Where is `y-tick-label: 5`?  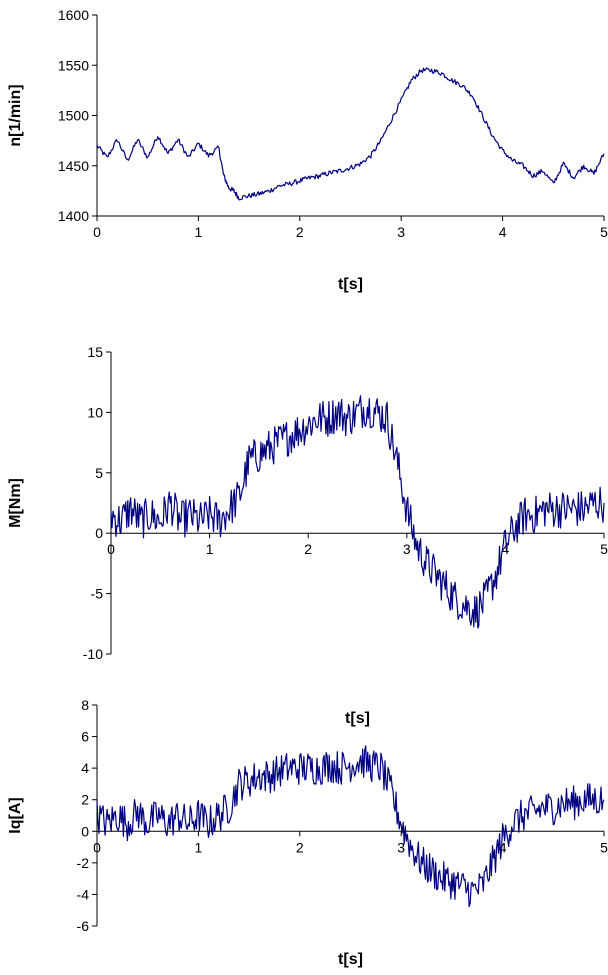 y-tick-label: 5 is located at coordinates (99, 473).